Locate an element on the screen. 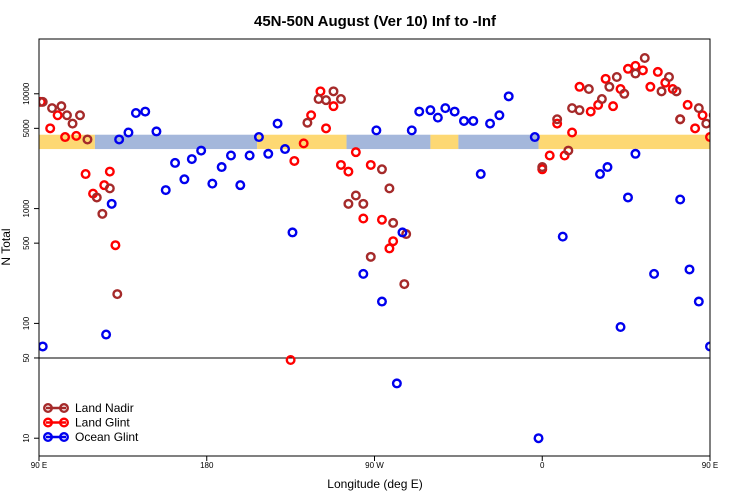 This screenshot has width=750, height=500. legend-marker-ocean-glint is located at coordinates (48, 437).